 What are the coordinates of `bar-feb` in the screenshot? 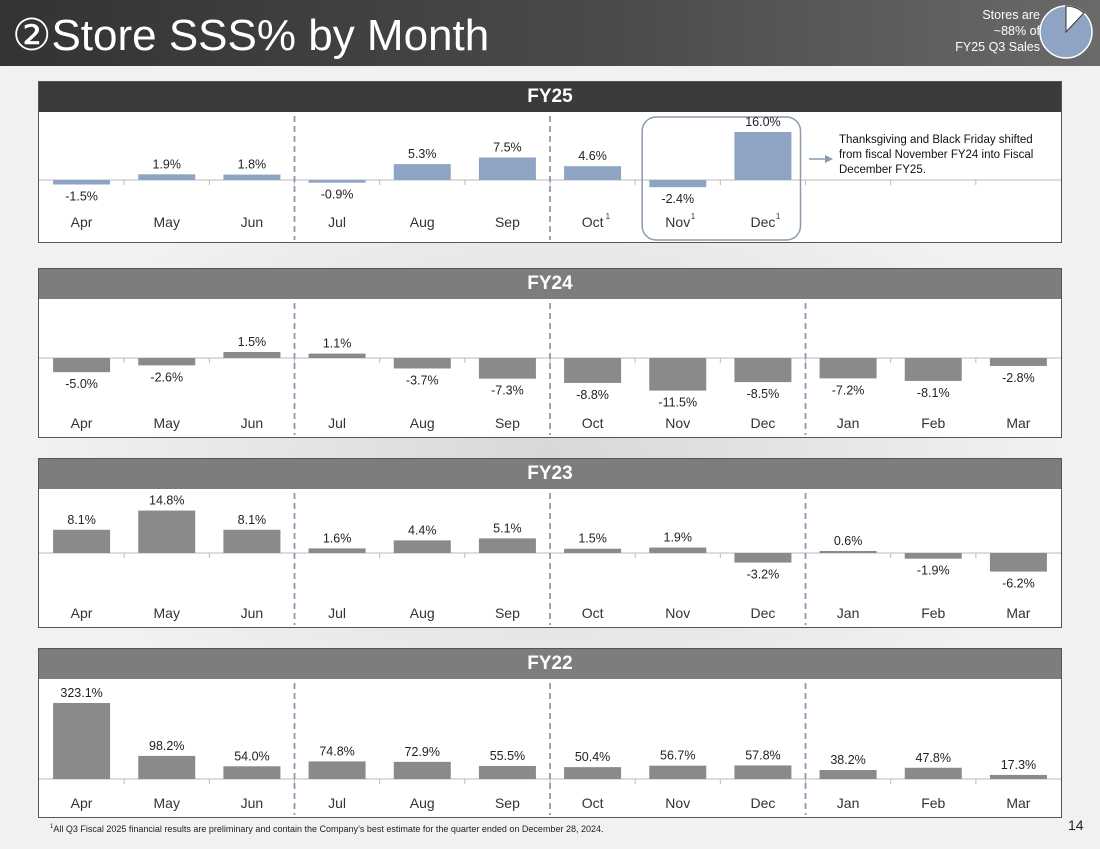 It's located at (933, 556).